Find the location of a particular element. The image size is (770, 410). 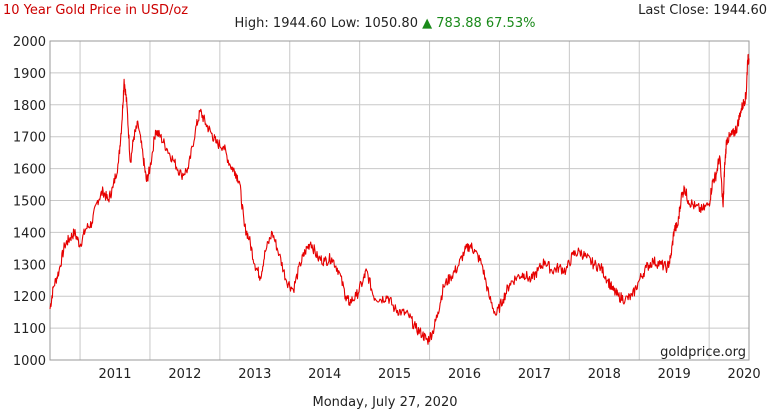

x-tick-label: 2015 is located at coordinates (394, 374).